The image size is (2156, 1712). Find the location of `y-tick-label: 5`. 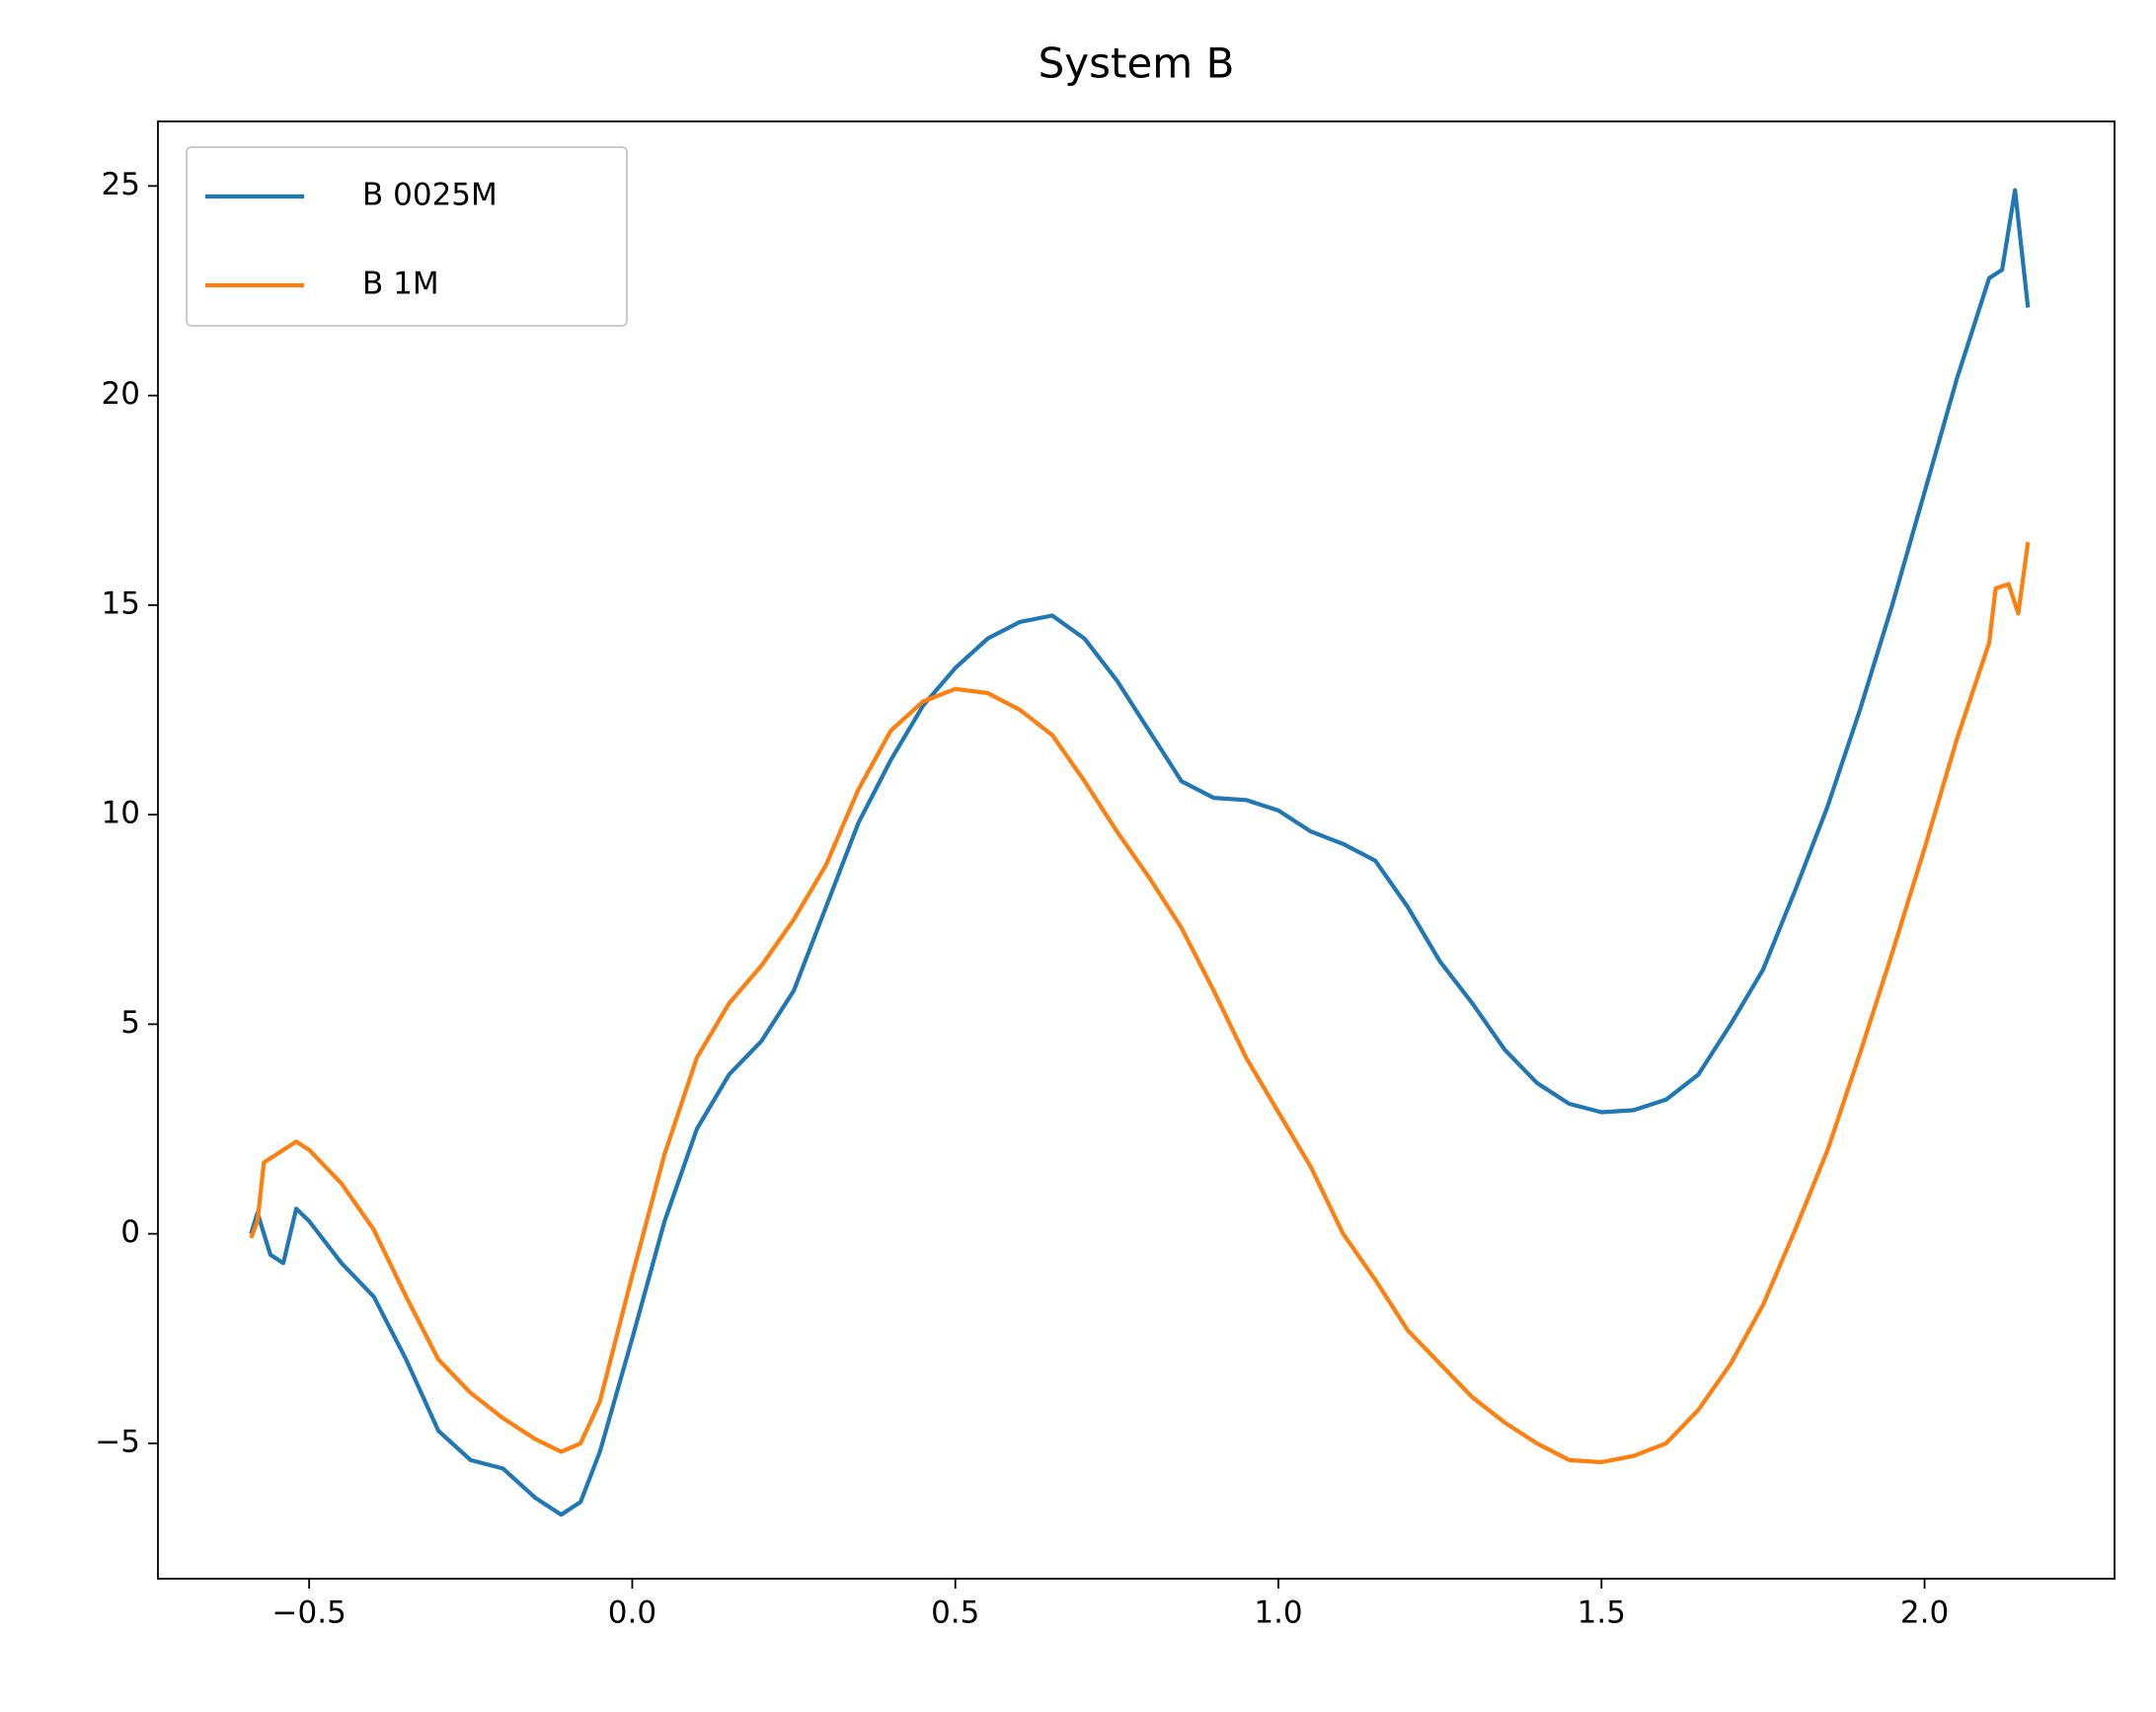

y-tick-label: 5 is located at coordinates (130, 1023).